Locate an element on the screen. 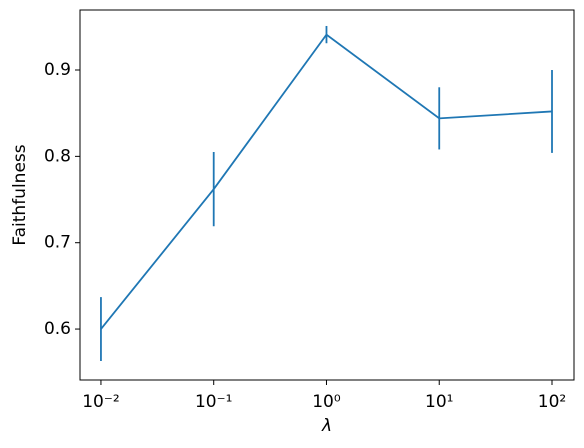 The width and height of the screenshot is (584, 448). x-tick-label: 10² is located at coordinates (552, 402).